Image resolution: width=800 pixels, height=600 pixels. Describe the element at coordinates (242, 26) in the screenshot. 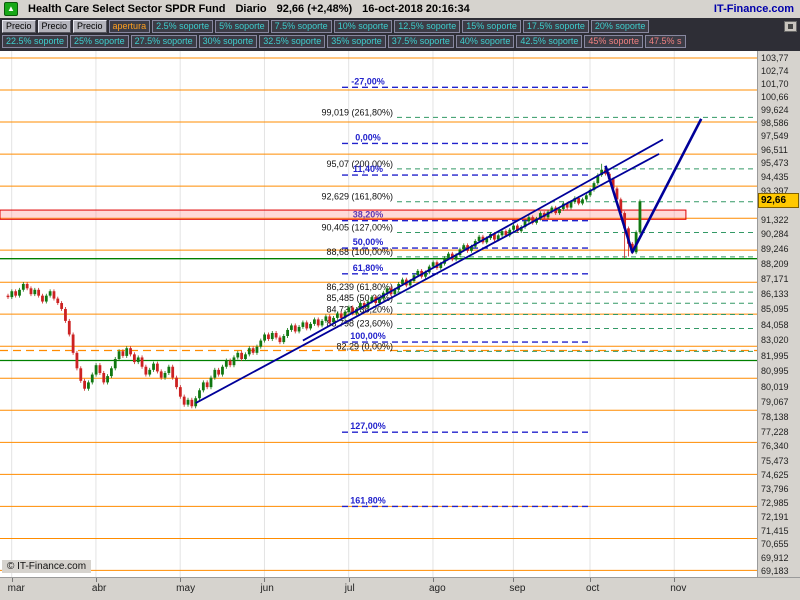

I see `tab-5-soporte: 5% soporte` at that location.